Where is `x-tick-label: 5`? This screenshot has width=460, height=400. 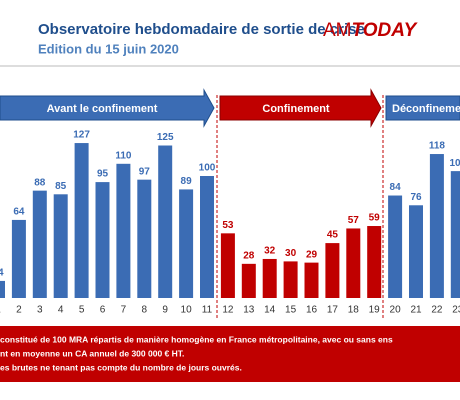
x-tick-label: 5 is located at coordinates (82, 310).